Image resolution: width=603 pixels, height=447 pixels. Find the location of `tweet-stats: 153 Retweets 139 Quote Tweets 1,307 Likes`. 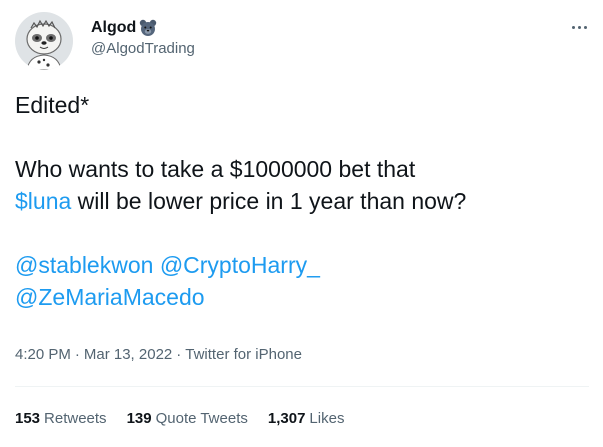

tweet-stats: 153 Retweets 139 Quote Tweets 1,307 Likes is located at coordinates (189, 419).